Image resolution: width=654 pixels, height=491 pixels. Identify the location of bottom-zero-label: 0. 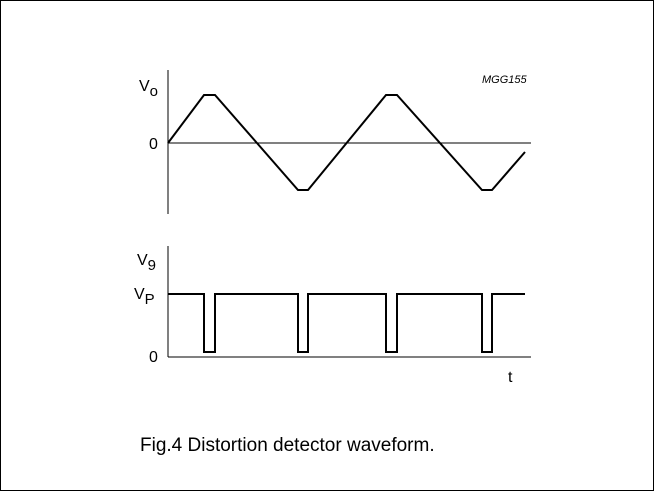
(153, 357).